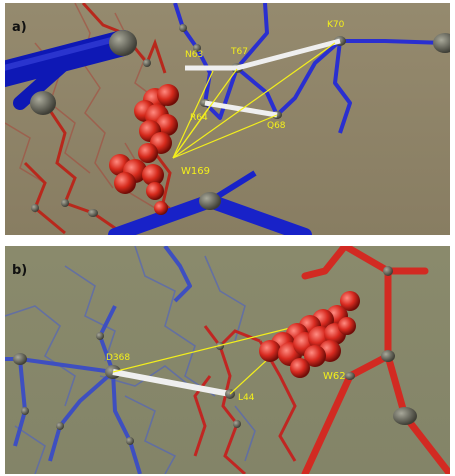 Image resolution: width=455 pixels, height=476 pixels. What do you see at coordinates (118, 358) in the screenshot?
I see `residue-label-d368: D368` at bounding box center [118, 358].